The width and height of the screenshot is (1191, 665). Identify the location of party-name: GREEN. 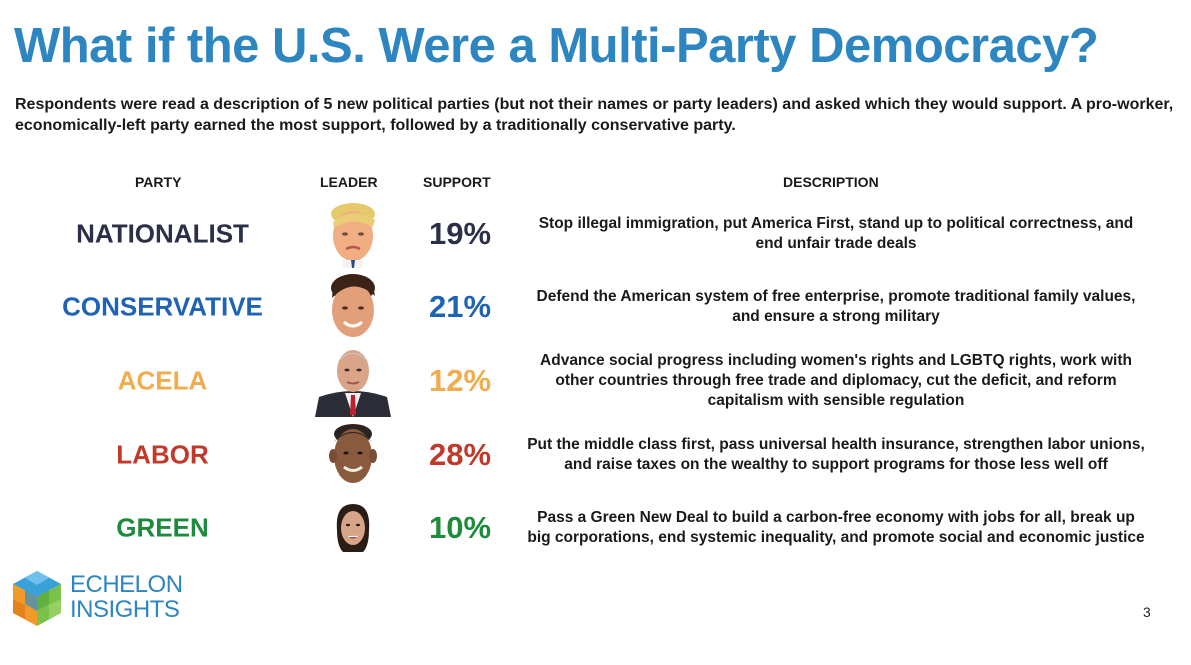
(162, 527).